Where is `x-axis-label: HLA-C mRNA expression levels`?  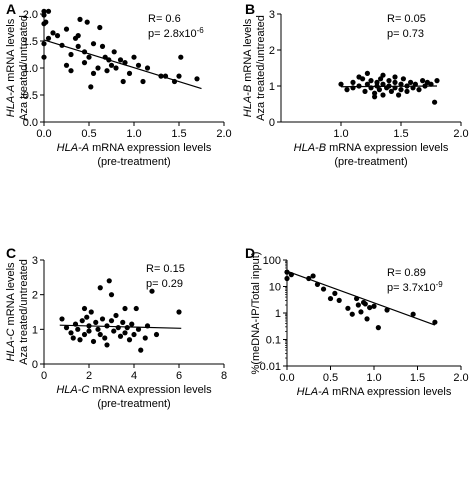
x-axis-label: HLA-C mRNA expression levels is located at coordinates (134, 390).